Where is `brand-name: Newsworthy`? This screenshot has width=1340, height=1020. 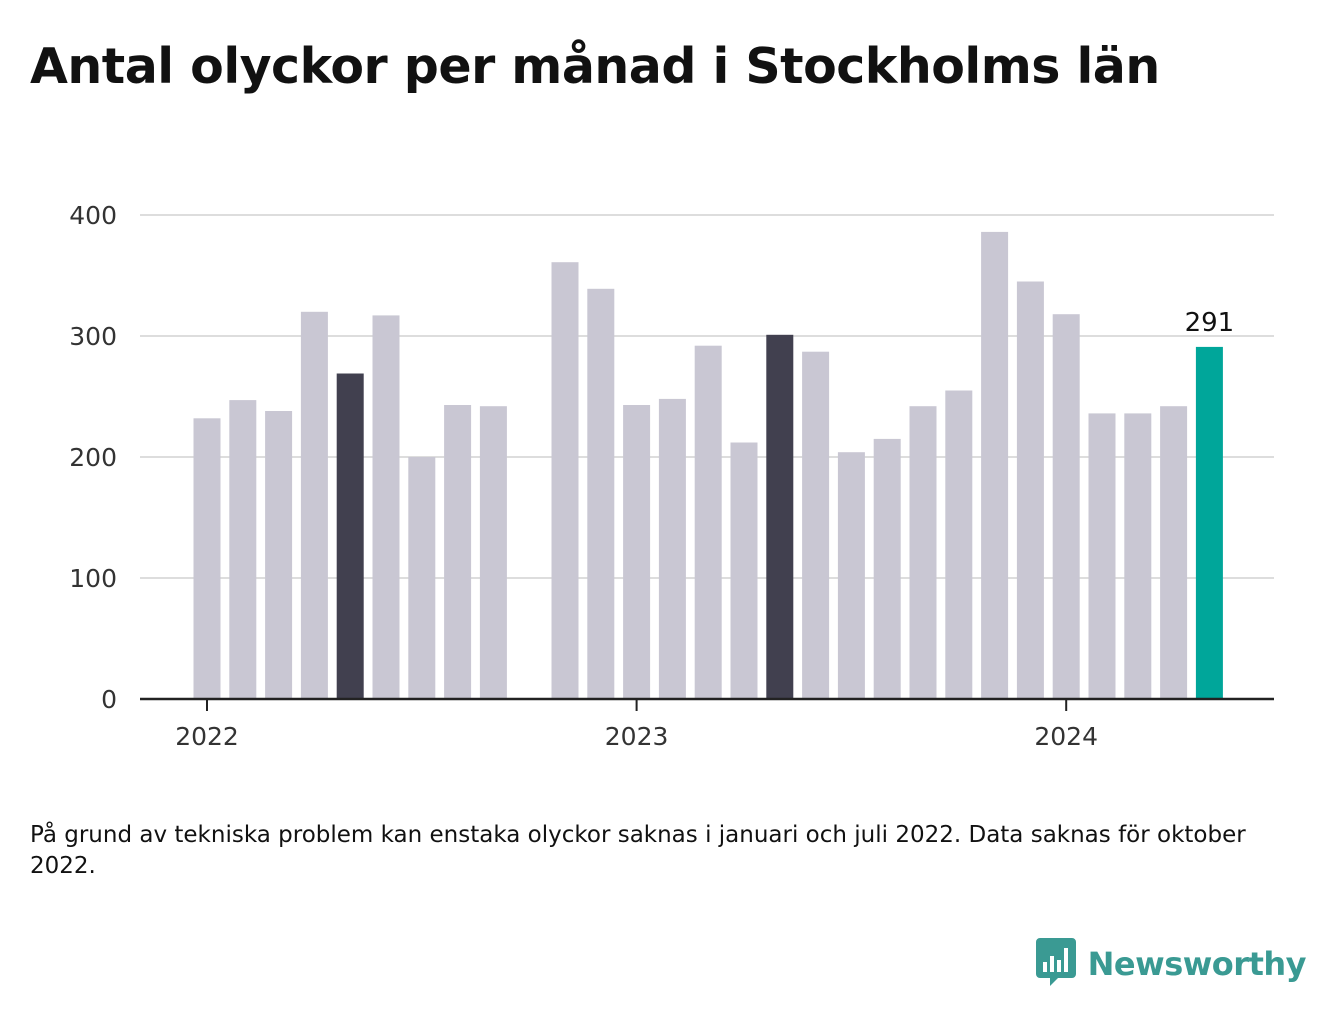 brand-name: Newsworthy is located at coordinates (1197, 964).